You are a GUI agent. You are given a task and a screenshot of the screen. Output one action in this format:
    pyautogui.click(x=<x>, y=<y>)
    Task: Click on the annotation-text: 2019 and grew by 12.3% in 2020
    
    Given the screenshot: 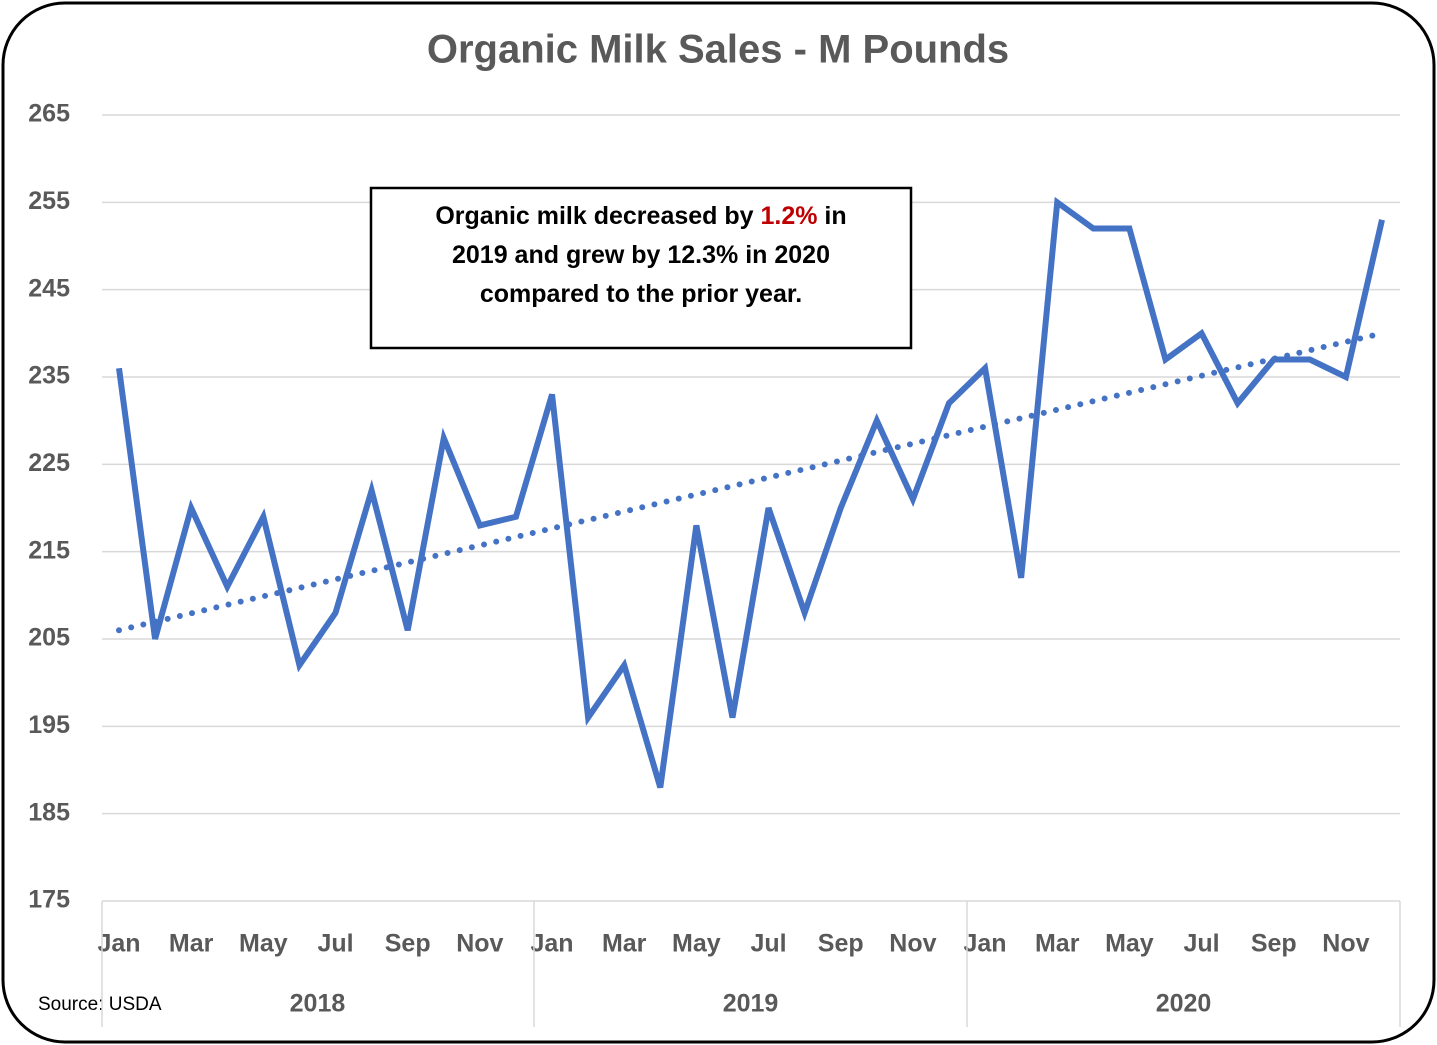 What is the action you would take?
    pyautogui.click(x=641, y=255)
    